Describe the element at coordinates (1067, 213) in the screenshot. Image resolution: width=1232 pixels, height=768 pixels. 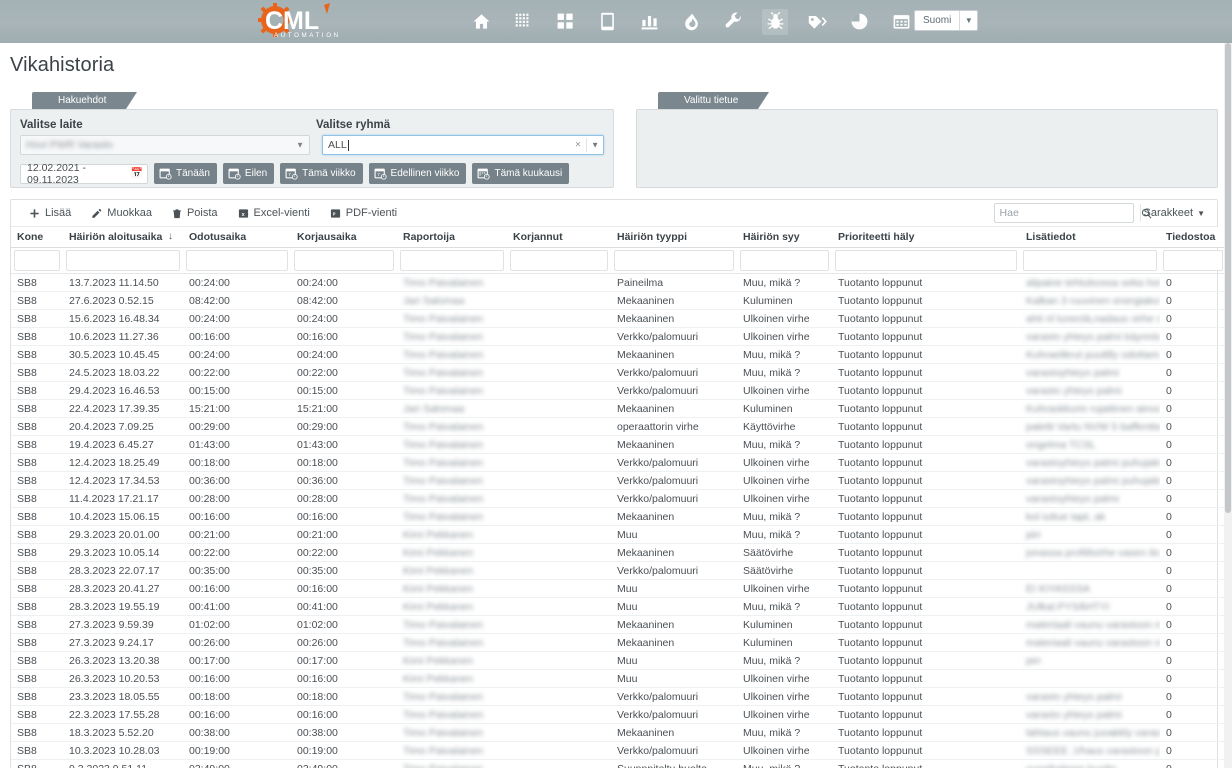
I see `search-input` at that location.